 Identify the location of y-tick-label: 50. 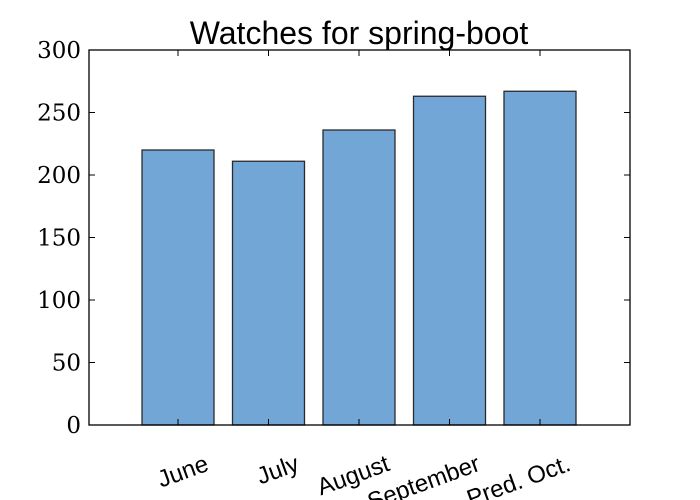
(66, 364).